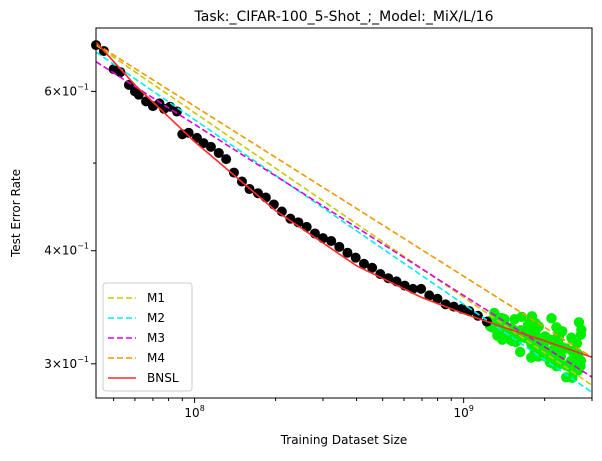 The width and height of the screenshot is (602, 461). Describe the element at coordinates (344, 440) in the screenshot. I see `x-axis-label: Training Dataset Size` at that location.